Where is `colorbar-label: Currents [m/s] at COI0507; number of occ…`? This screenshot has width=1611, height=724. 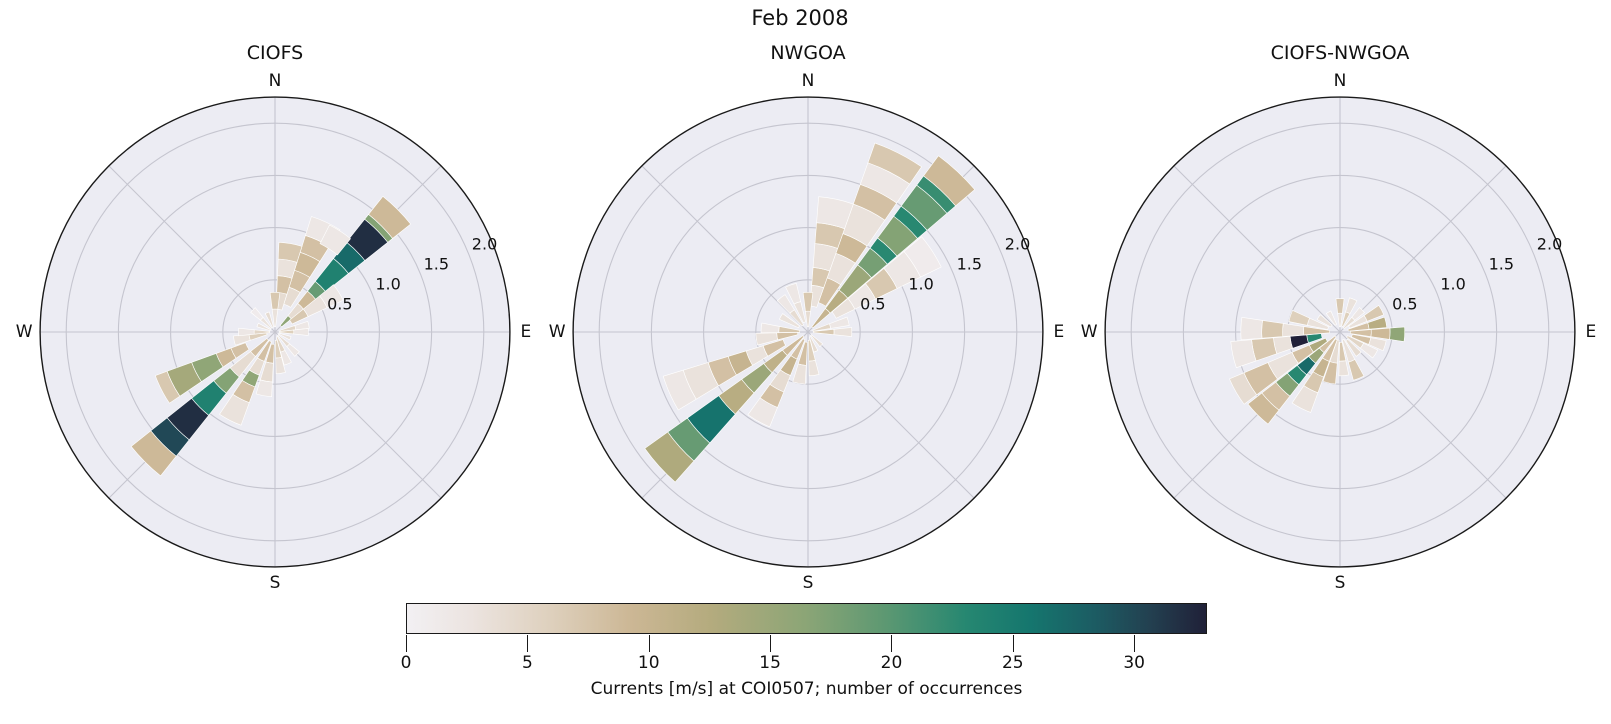 colorbar-label: Currents [m/s] at COI0507; number of occ… is located at coordinates (806, 689).